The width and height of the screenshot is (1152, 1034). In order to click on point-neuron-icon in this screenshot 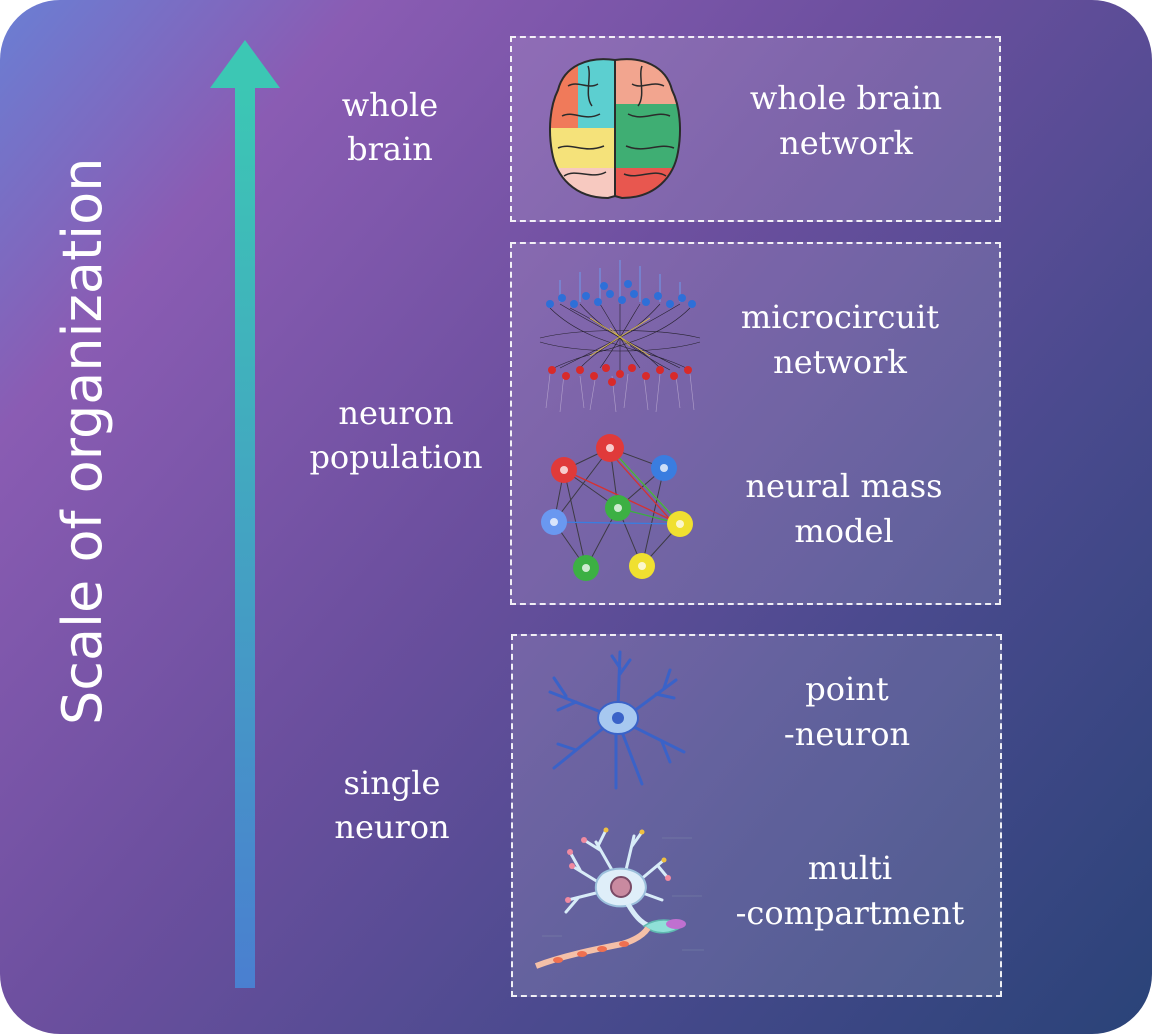, I will do `click(617, 720)`.